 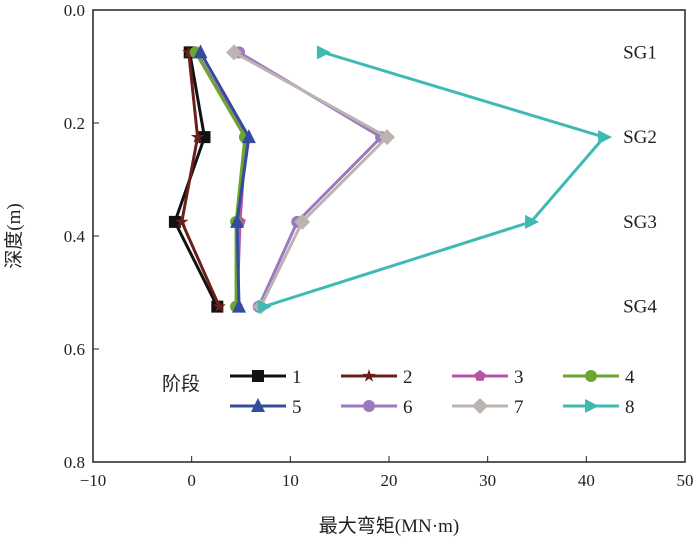 What do you see at coordinates (488, 377) in the screenshot?
I see `legend-item-3: 3` at bounding box center [488, 377].